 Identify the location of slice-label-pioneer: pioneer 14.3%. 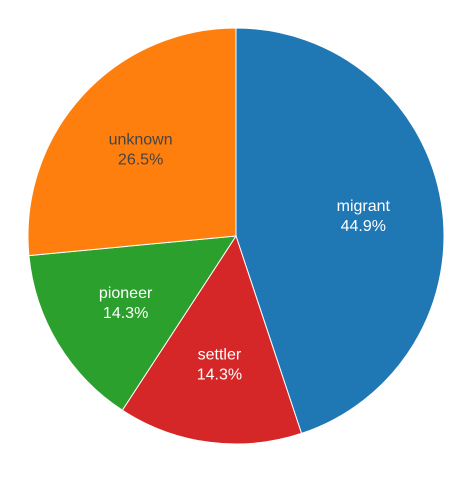
(126, 303).